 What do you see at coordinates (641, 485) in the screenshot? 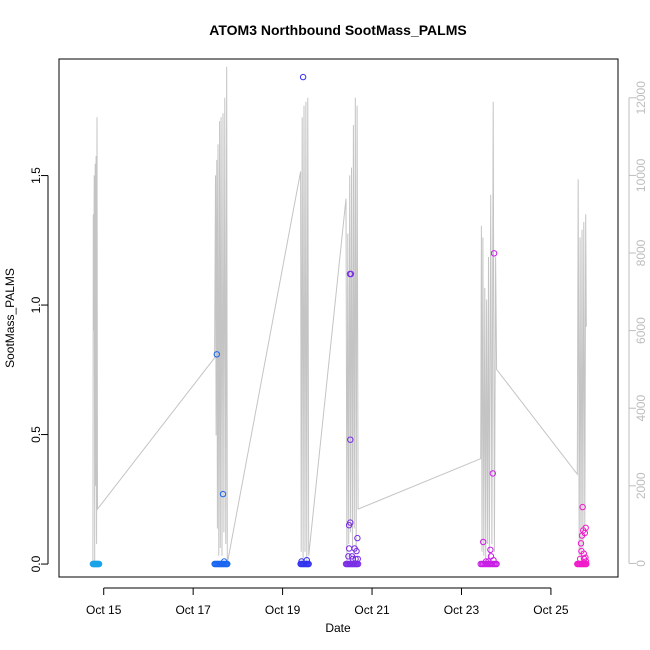
I see `y2-tick-label: 2000` at bounding box center [641, 485].